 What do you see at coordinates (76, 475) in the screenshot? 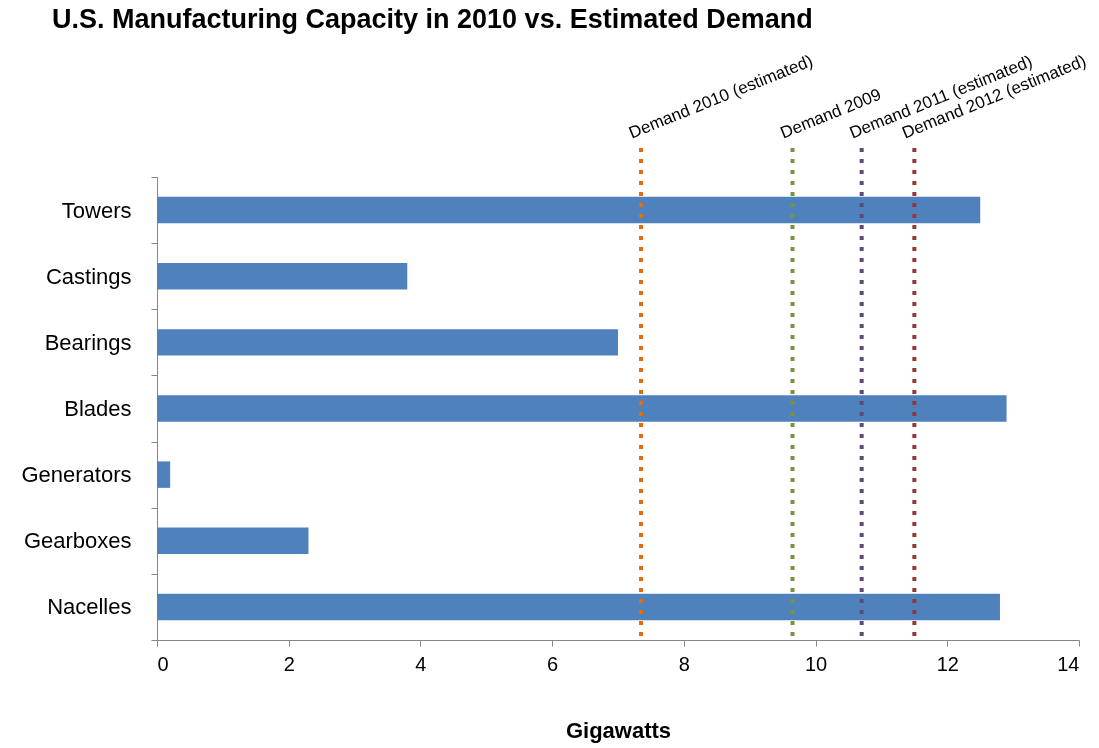
I see `y-tick-label: Generators` at bounding box center [76, 475].